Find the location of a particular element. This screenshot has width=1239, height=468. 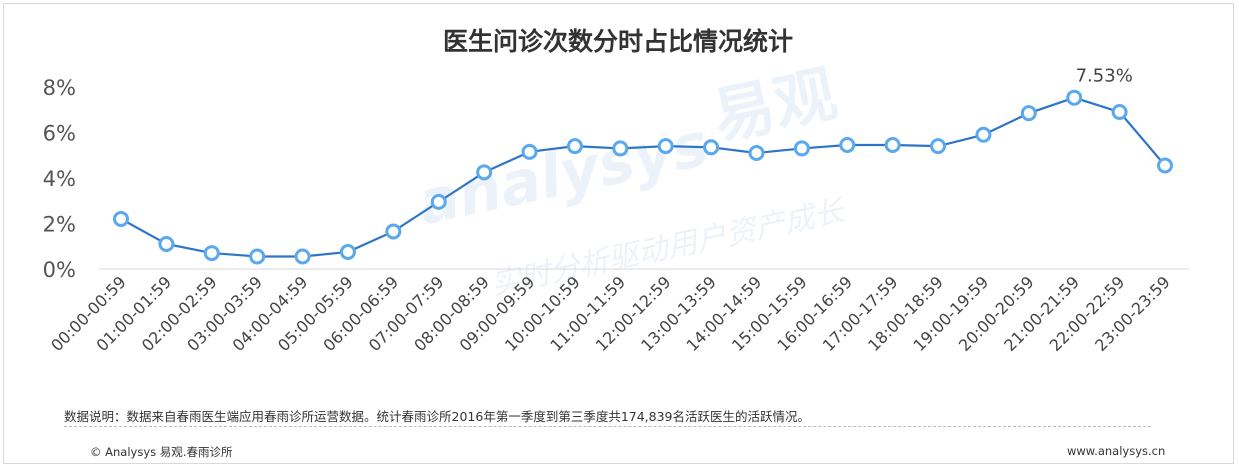

y-tick-label: 6% is located at coordinates (59, 134).